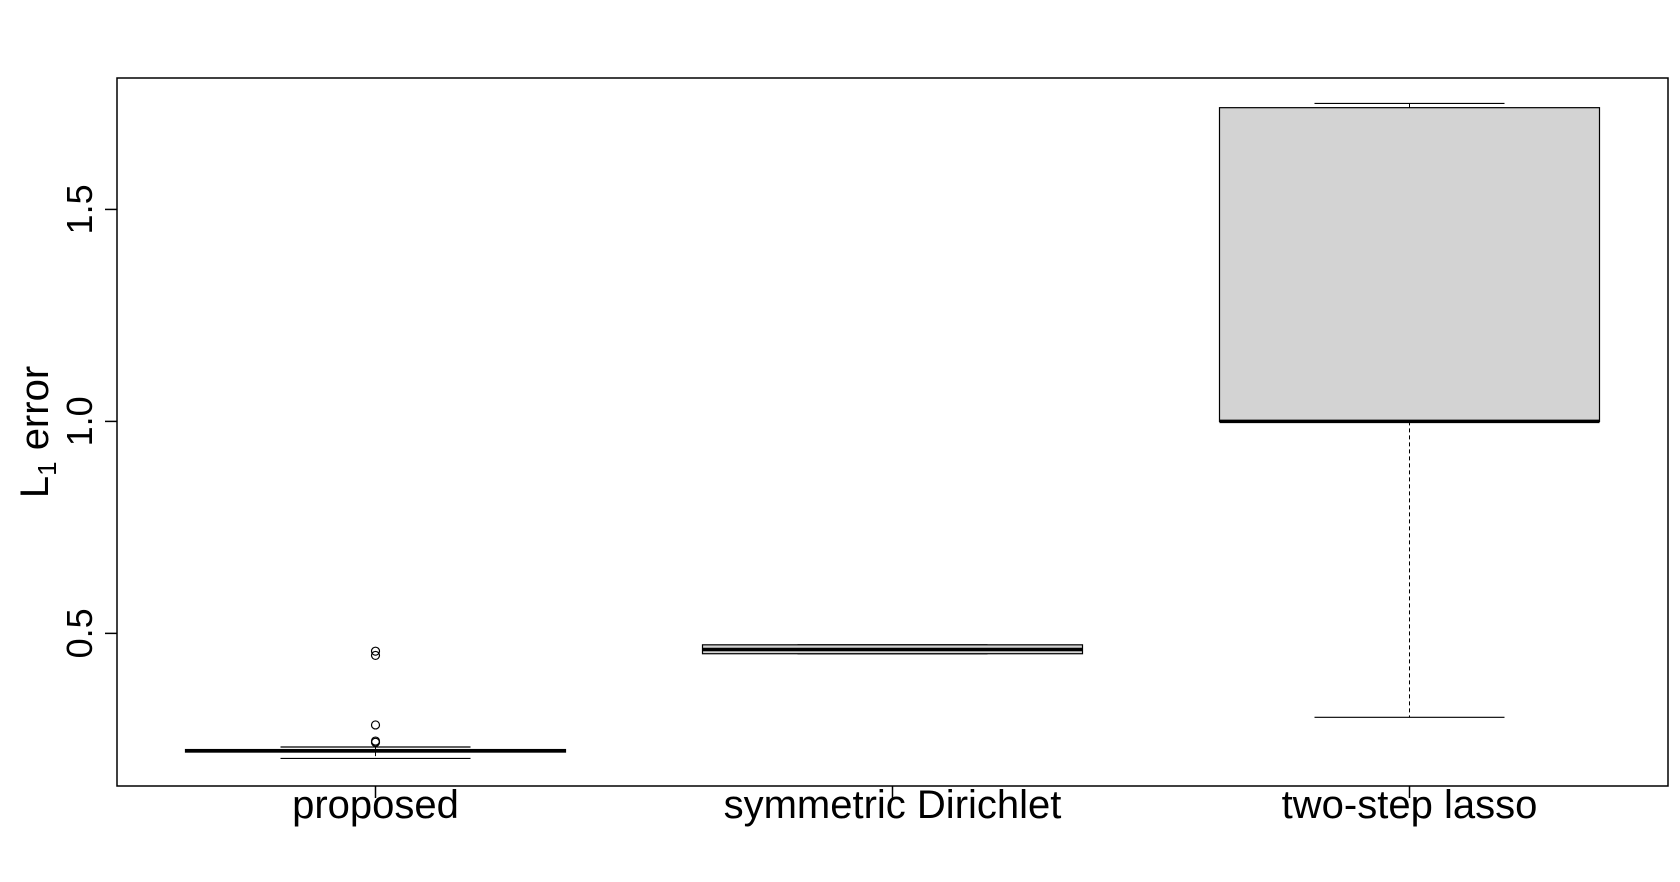  Describe the element at coordinates (35, 487) in the screenshot. I see `y-axis-title-main: L` at that location.